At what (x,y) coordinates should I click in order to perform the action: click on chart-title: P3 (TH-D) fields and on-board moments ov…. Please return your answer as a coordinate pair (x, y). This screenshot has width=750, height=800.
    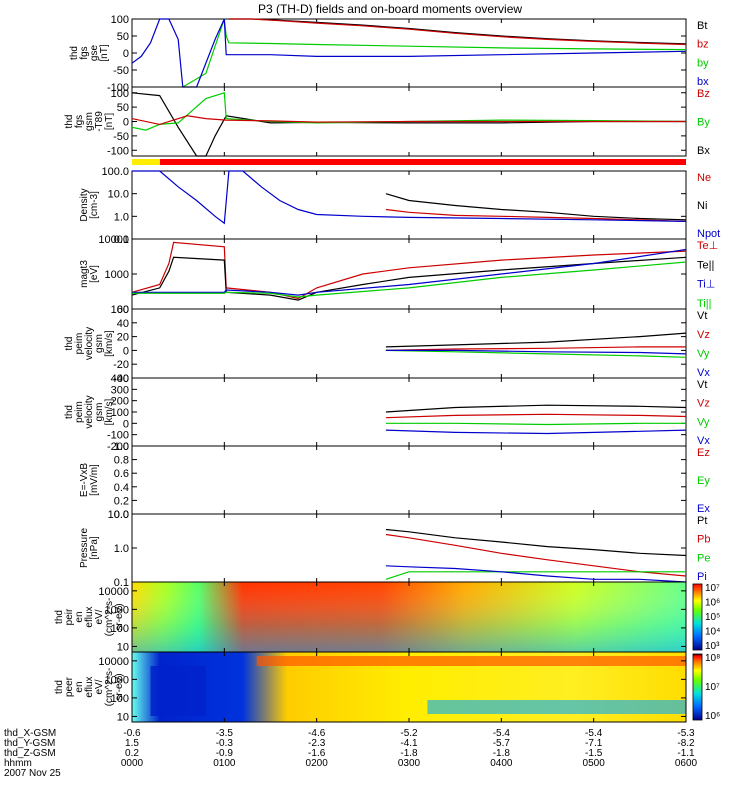
    Looking at the image, I should click on (390, 9).